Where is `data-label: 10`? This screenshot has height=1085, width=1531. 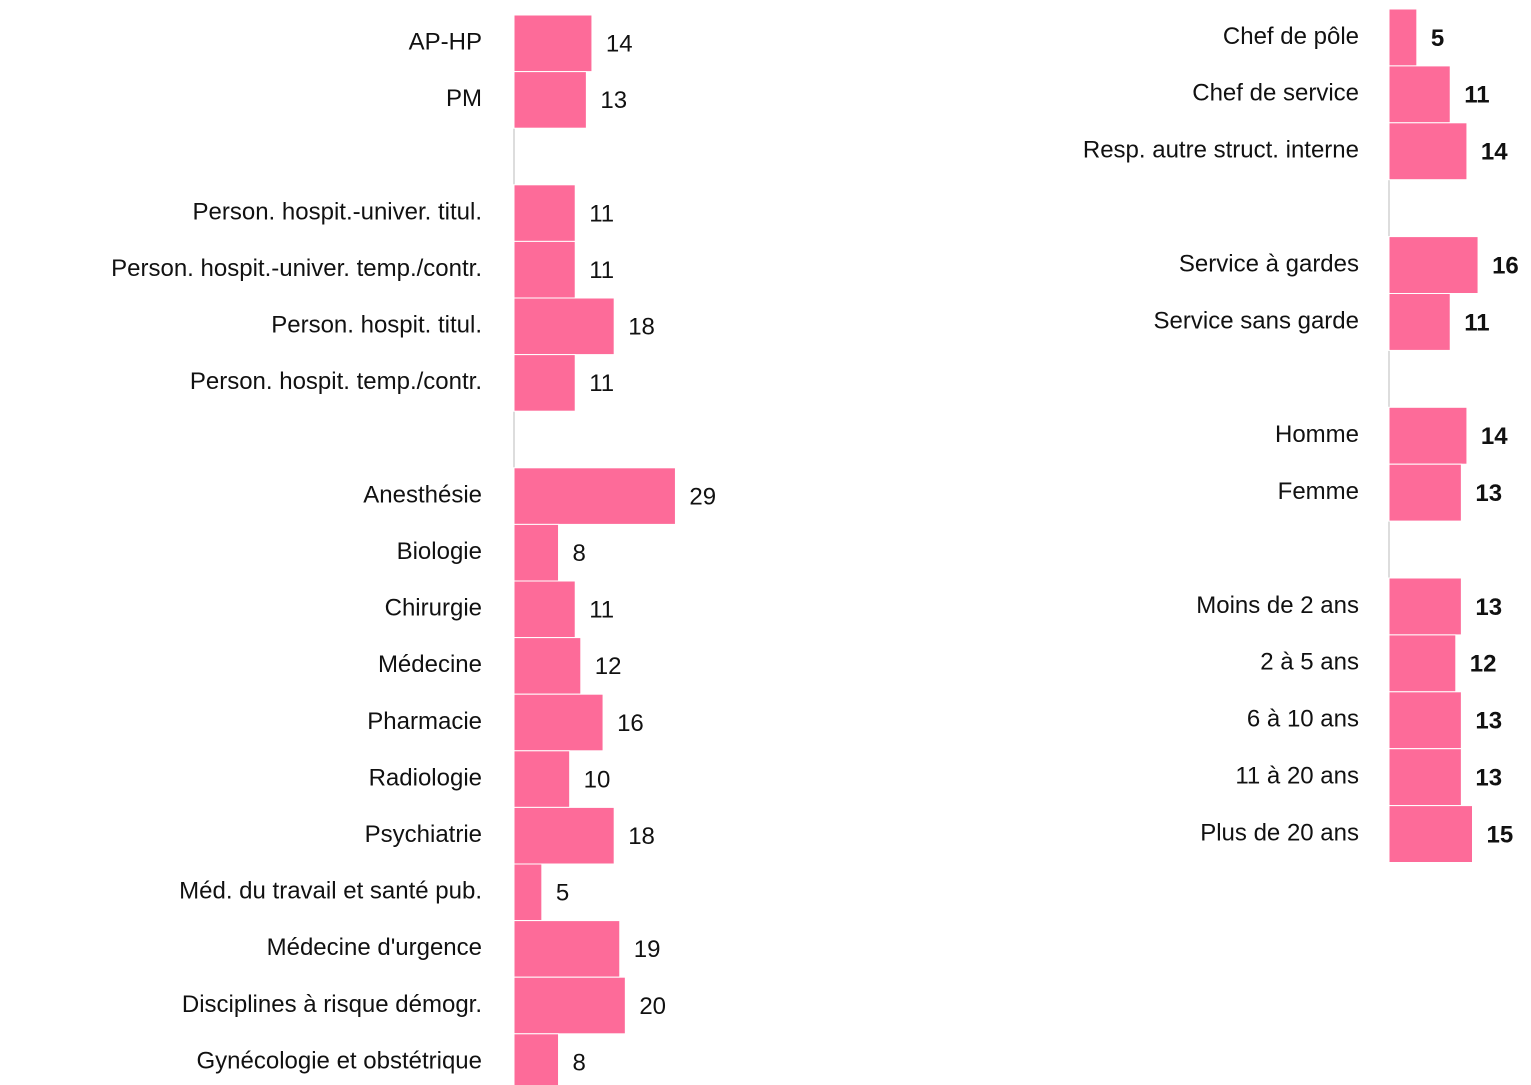
data-label: 10 is located at coordinates (597, 779).